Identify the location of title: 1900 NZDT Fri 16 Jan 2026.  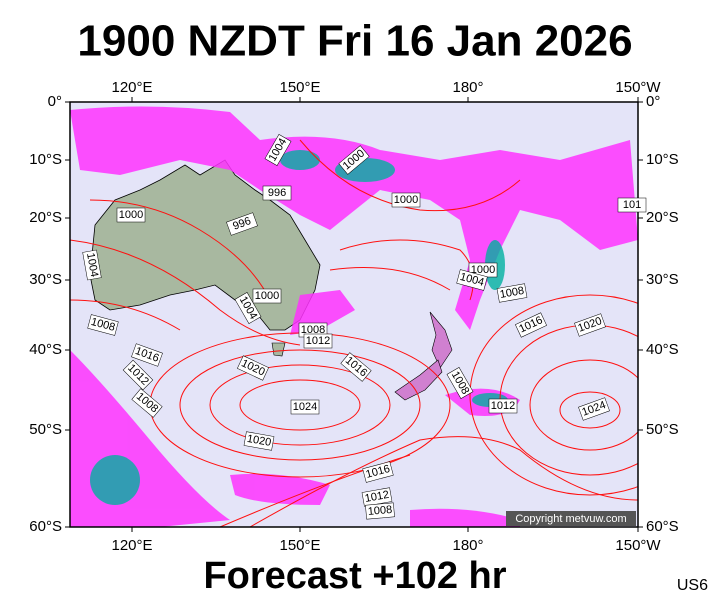
(354, 41).